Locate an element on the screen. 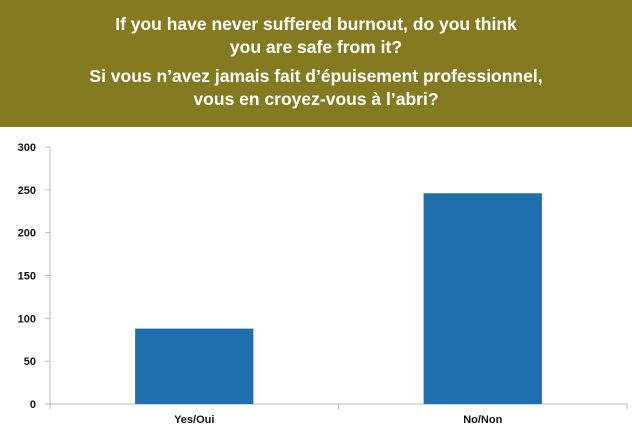 The height and width of the screenshot is (439, 632). bar-no-non is located at coordinates (482, 298).